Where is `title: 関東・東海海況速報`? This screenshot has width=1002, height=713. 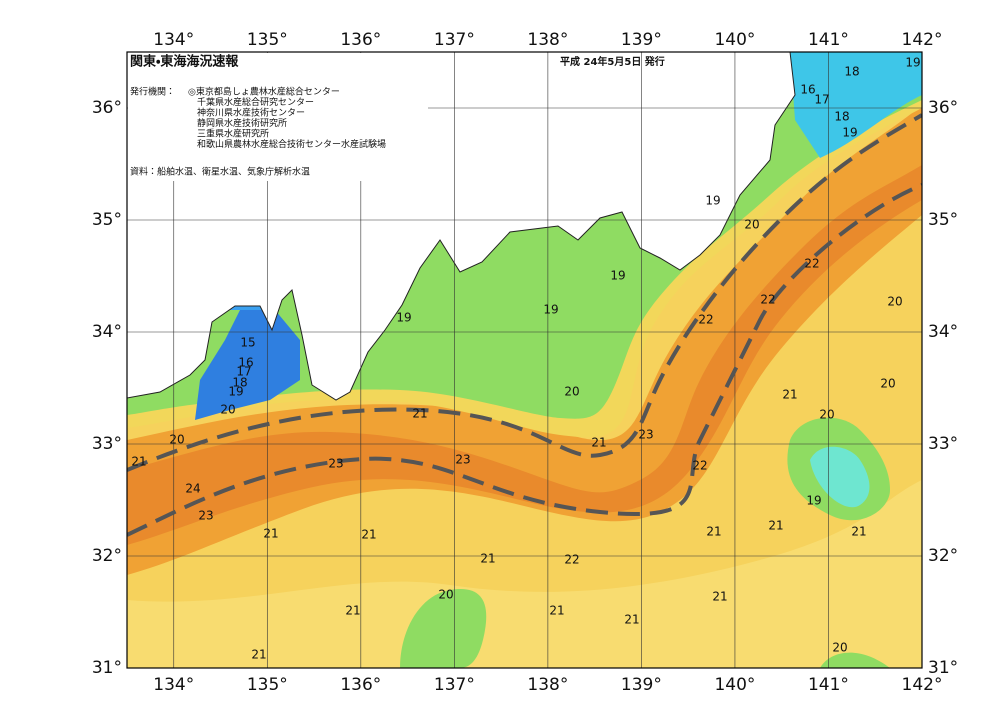
title: 関東・東海海況速報 is located at coordinates (184, 62).